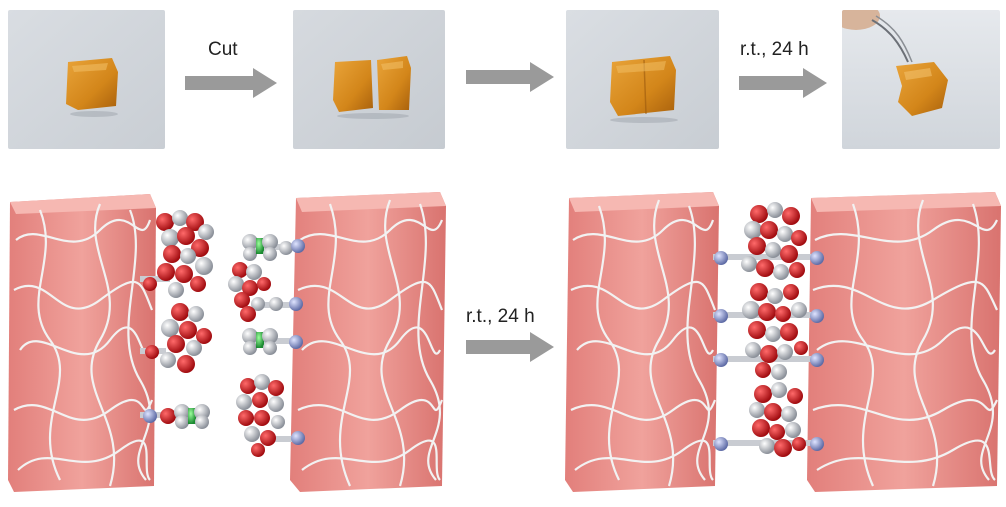 The height and width of the screenshot is (507, 1006). Describe the element at coordinates (904, 342) in the screenshot. I see `hydrogel-block-right-healed` at that location.